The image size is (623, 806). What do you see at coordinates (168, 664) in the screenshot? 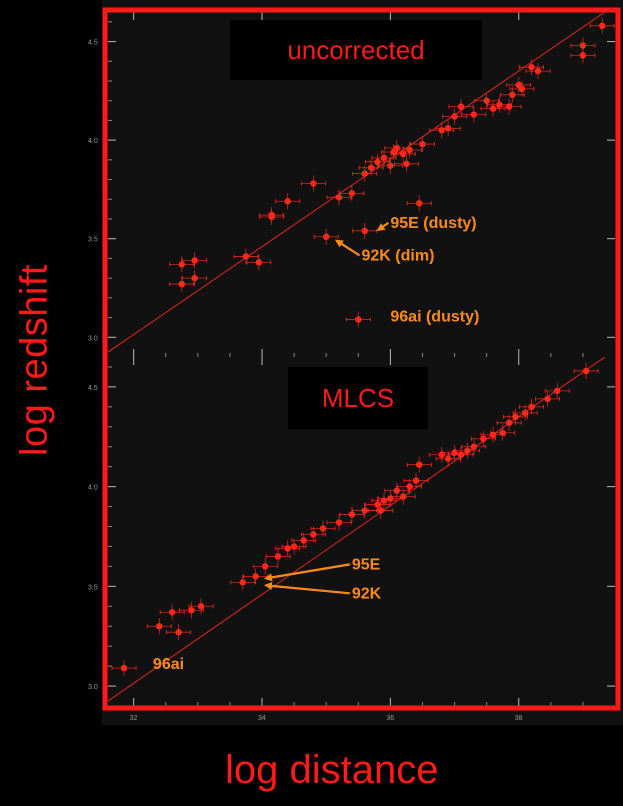
I see `annotation-label: 96ai` at bounding box center [168, 664].